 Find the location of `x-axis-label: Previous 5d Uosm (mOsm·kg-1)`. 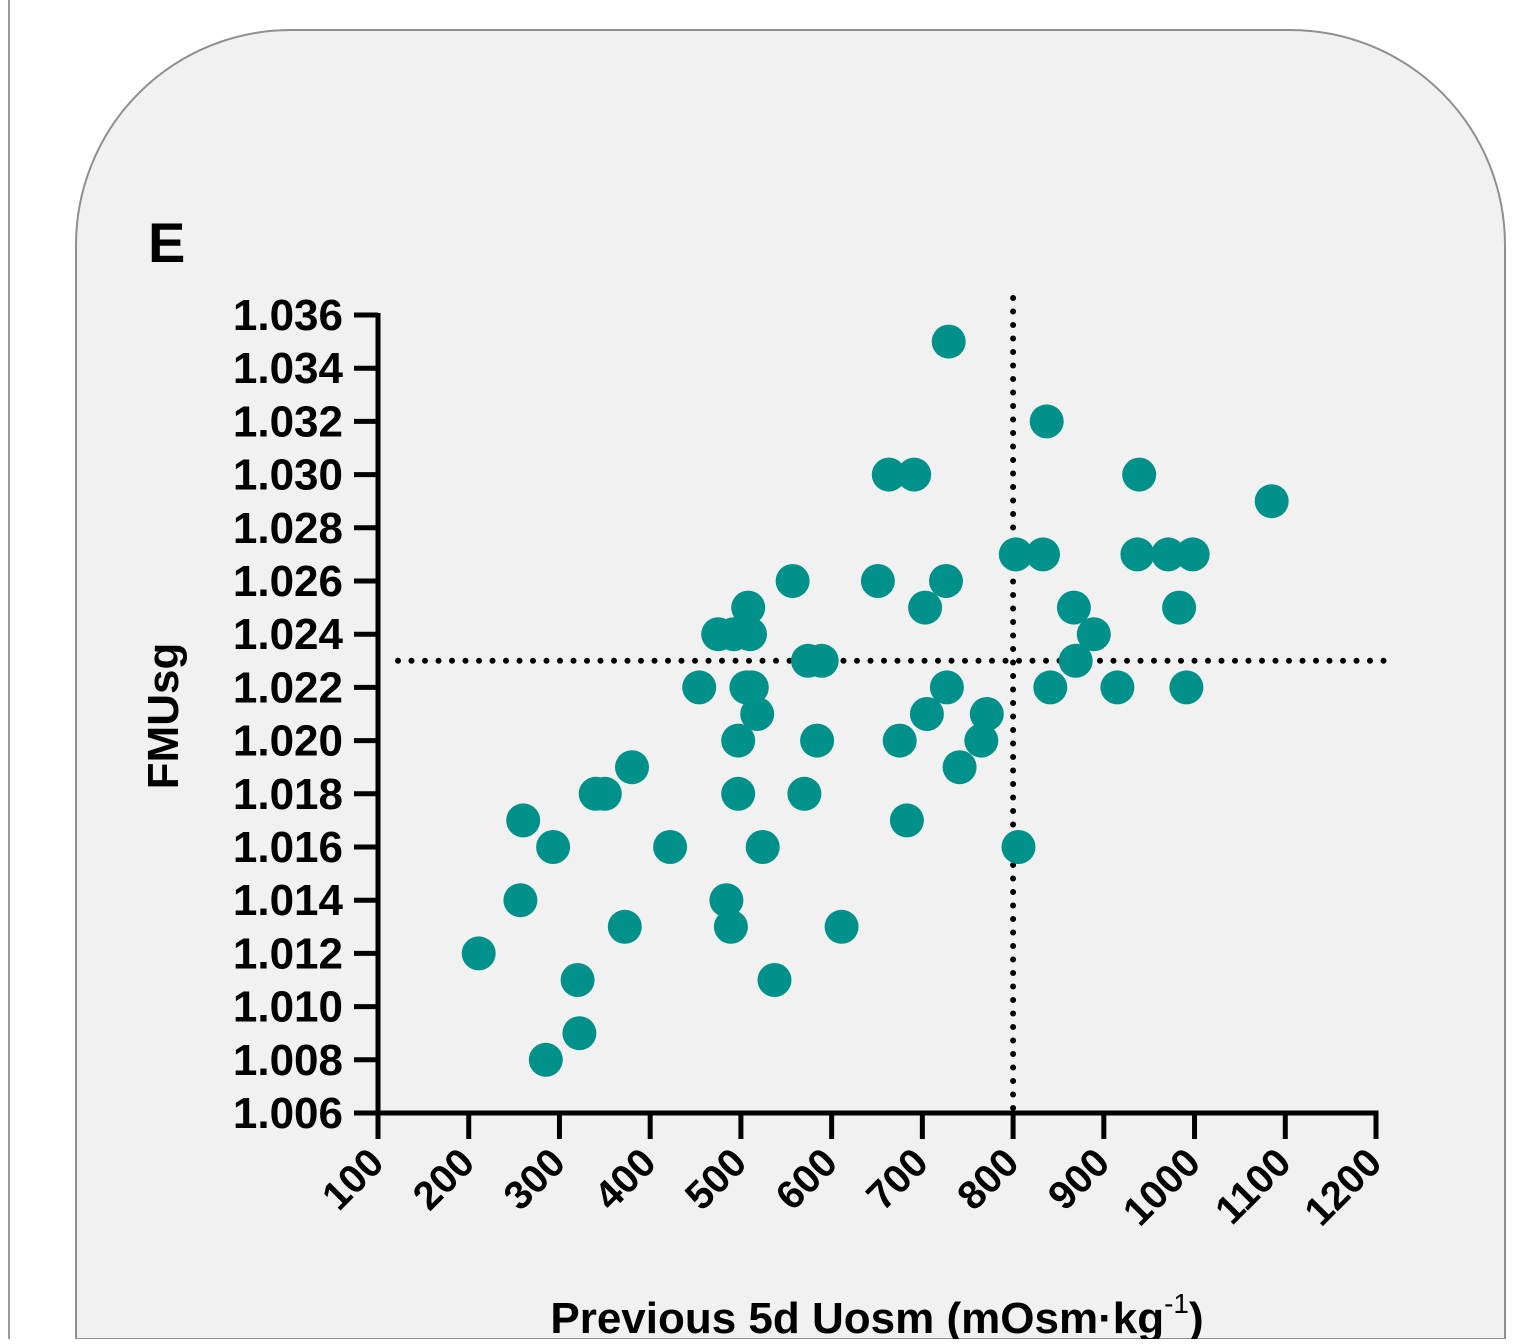

x-axis-label: Previous 5d Uosm (mOsm·kg-1) is located at coordinates (876, 1313).